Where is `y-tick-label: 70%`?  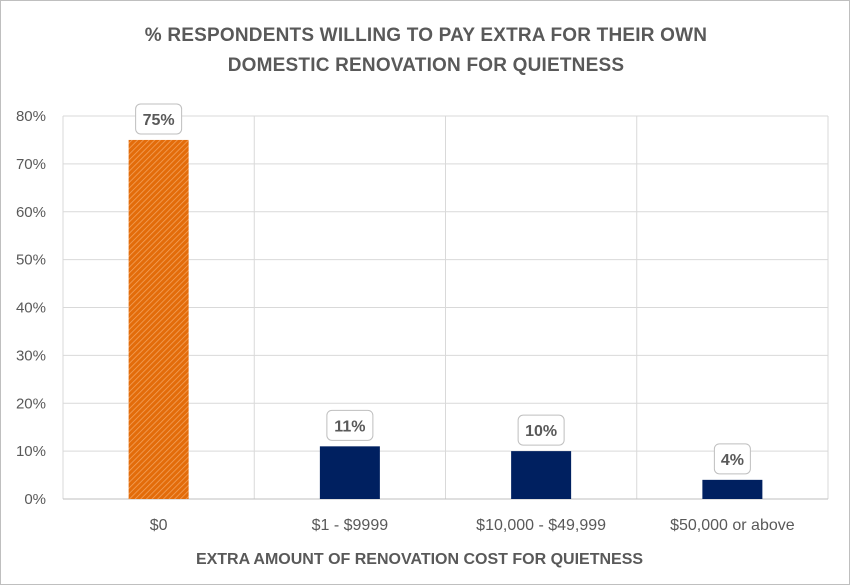 y-tick-label: 70% is located at coordinates (31, 164).